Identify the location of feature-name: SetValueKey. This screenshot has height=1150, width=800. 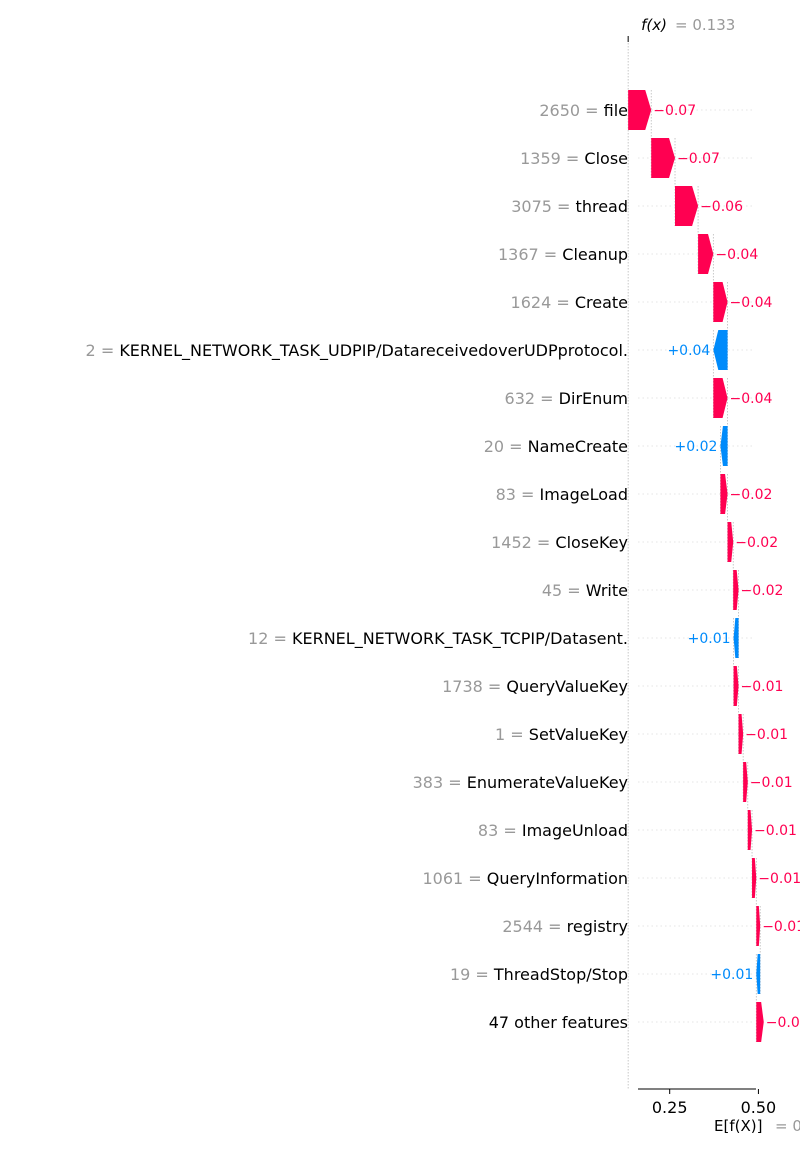
(578, 734).